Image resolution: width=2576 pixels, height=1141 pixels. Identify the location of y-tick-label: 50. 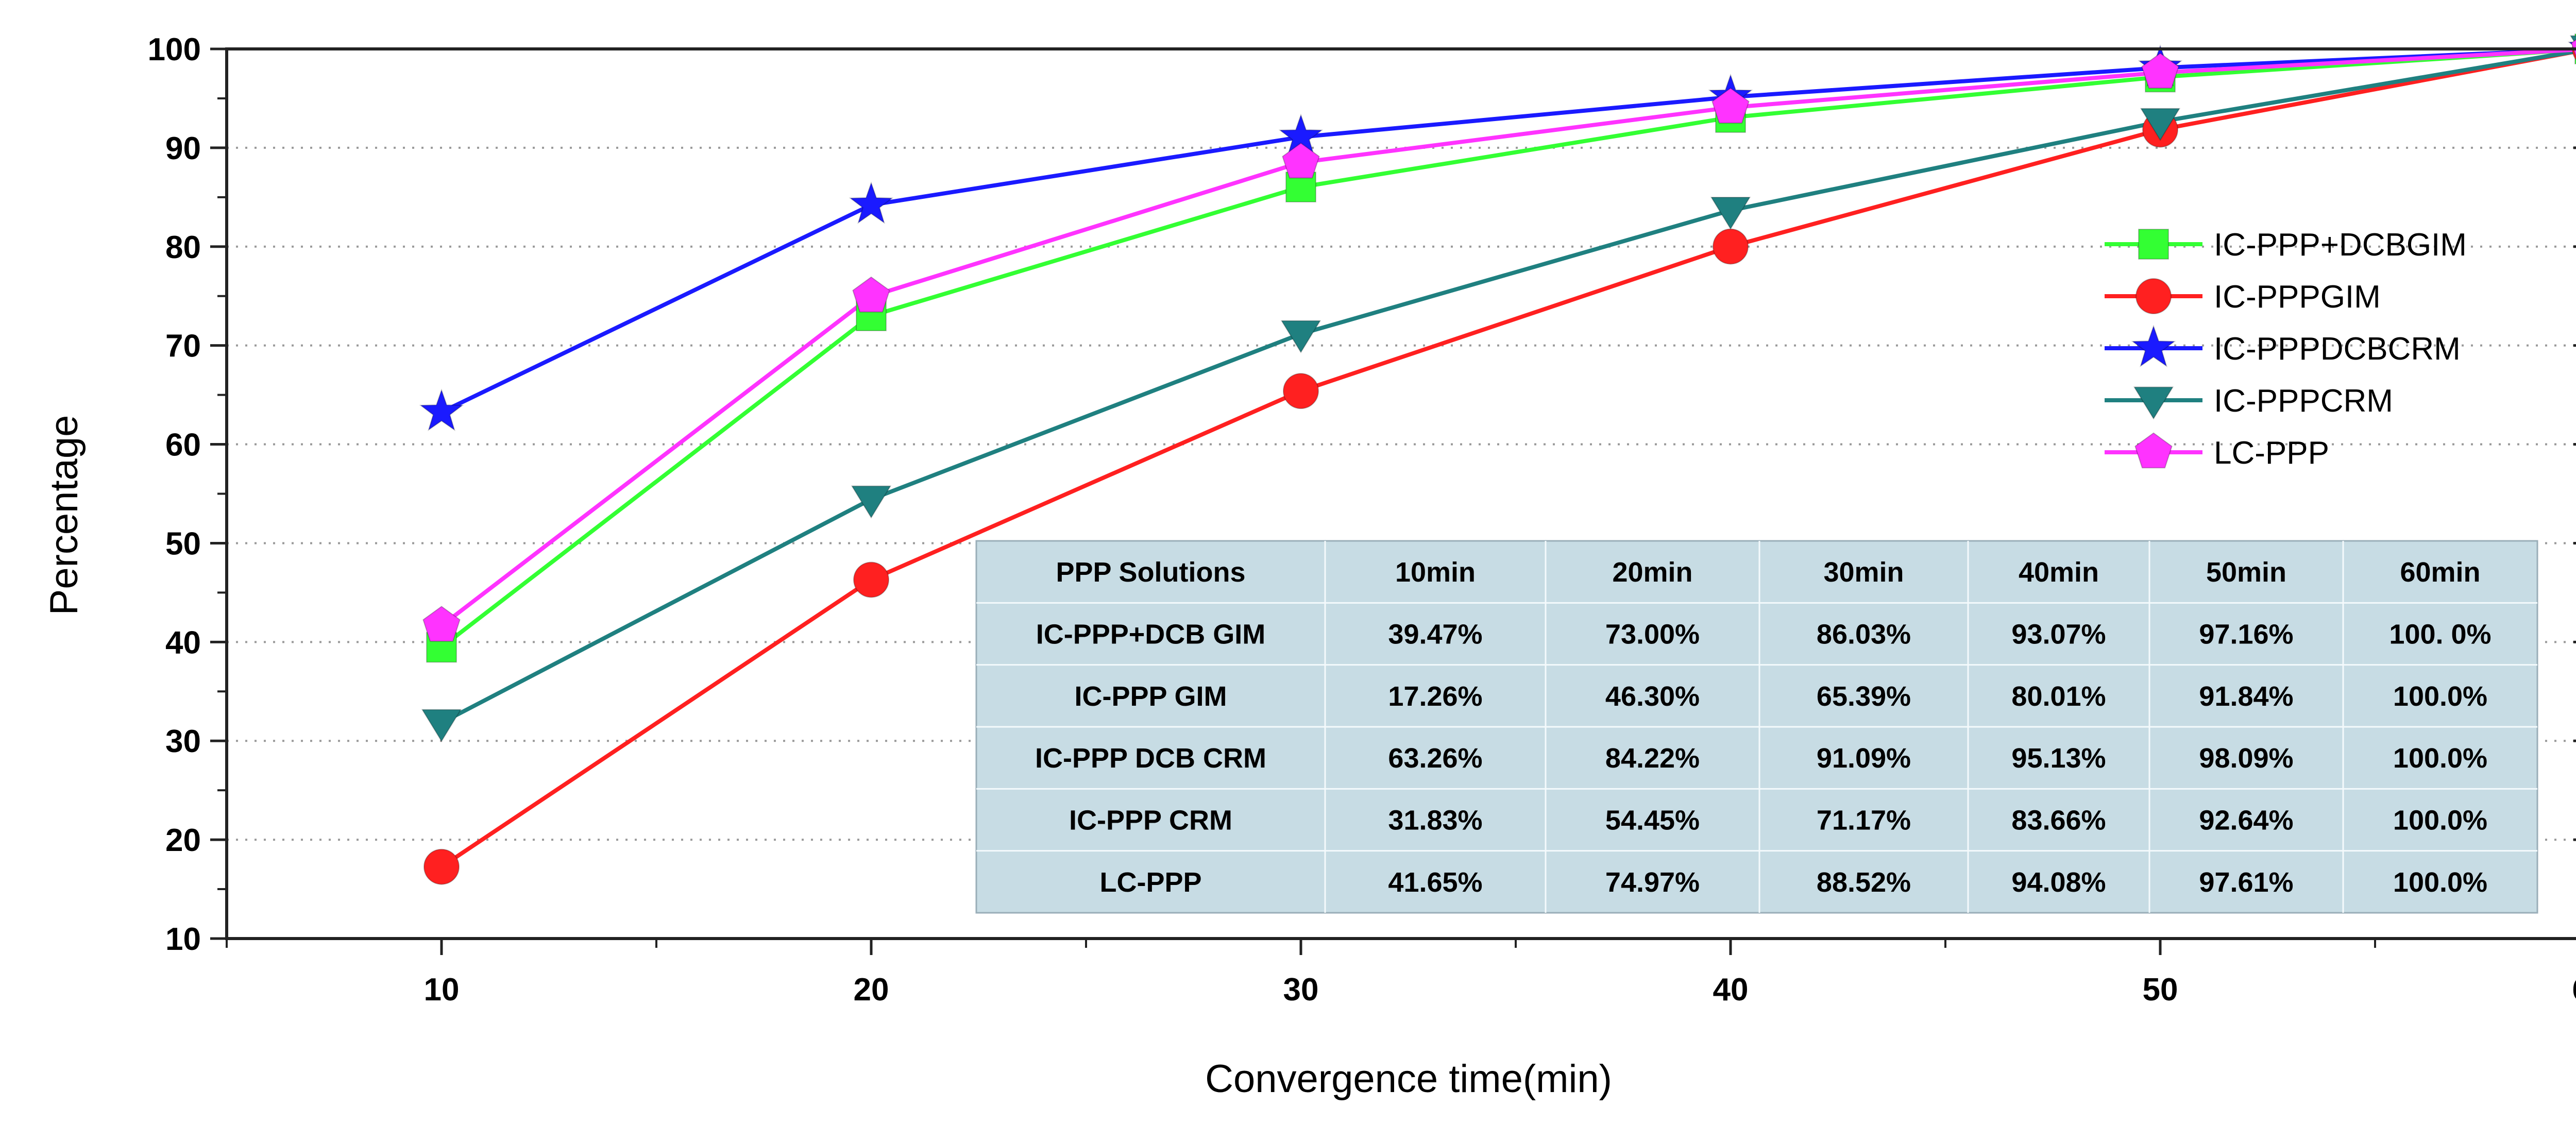
(183, 543).